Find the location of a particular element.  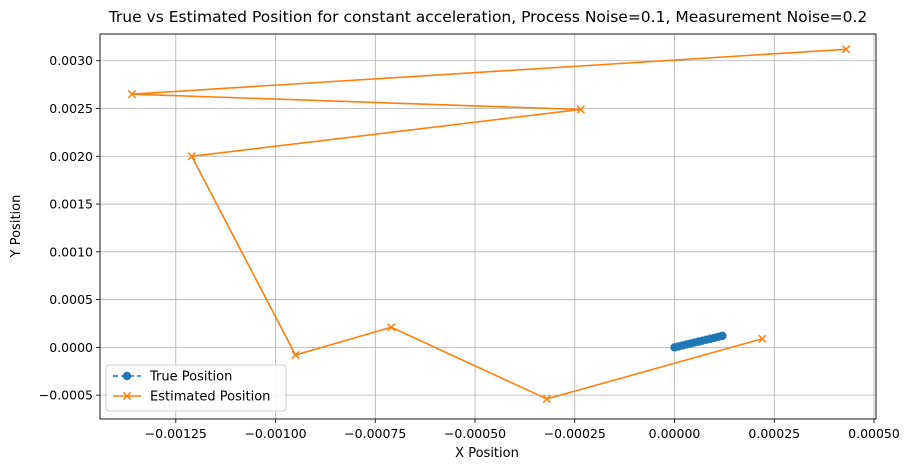

x-tick-label: −0.00100 is located at coordinates (275, 433).